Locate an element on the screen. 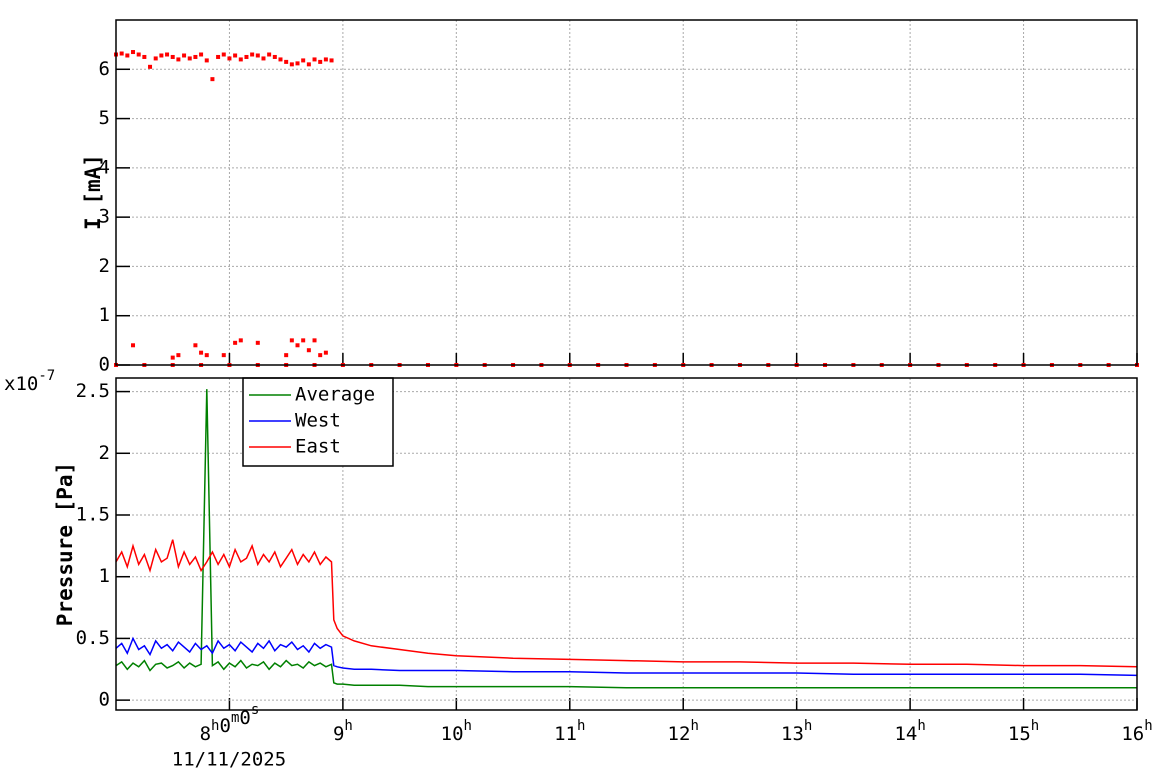 This screenshot has width=1158, height=782. y-axis-label: I [mA] is located at coordinates (93, 192).